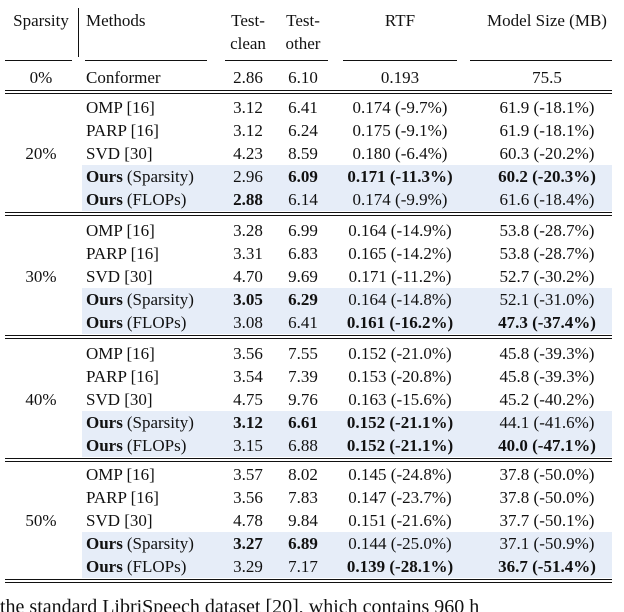 The image size is (624, 612). Describe the element at coordinates (303, 199) in the screenshot. I see `value-cell: 6.14` at that location.